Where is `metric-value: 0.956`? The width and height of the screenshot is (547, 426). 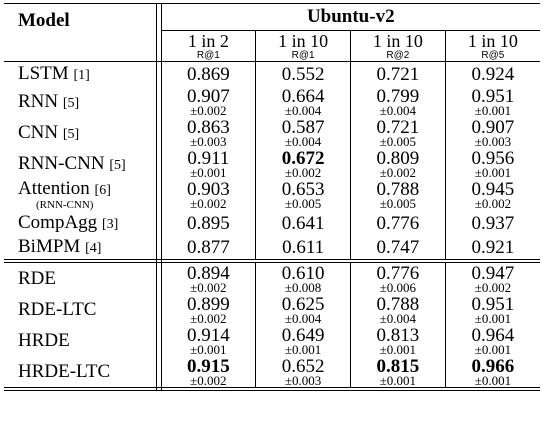 metric-value: 0.956 is located at coordinates (493, 158).